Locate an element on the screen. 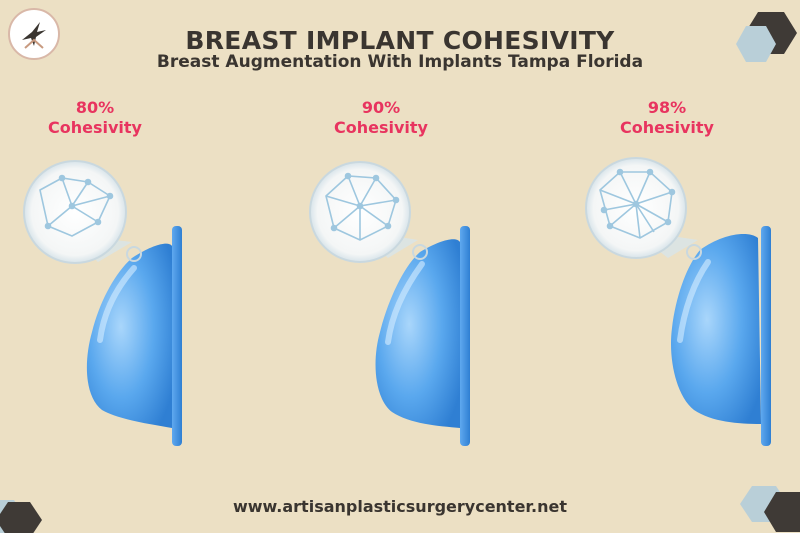 Image resolution: width=800 pixels, height=533 pixels. logo is located at coordinates (34, 34).